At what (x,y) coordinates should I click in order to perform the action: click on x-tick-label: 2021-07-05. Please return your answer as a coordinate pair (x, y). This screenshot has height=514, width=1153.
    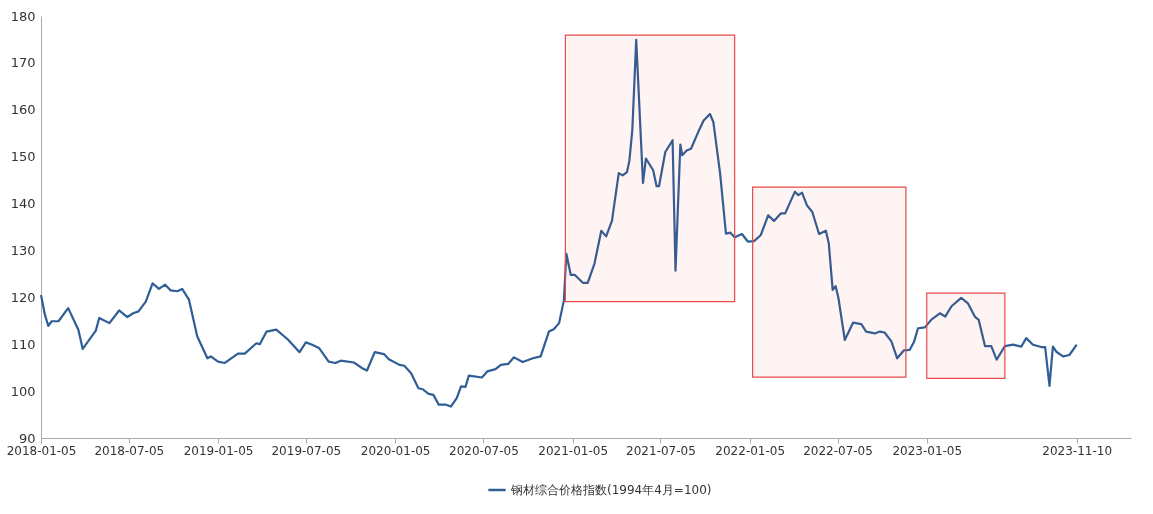
    Looking at the image, I should click on (661, 450).